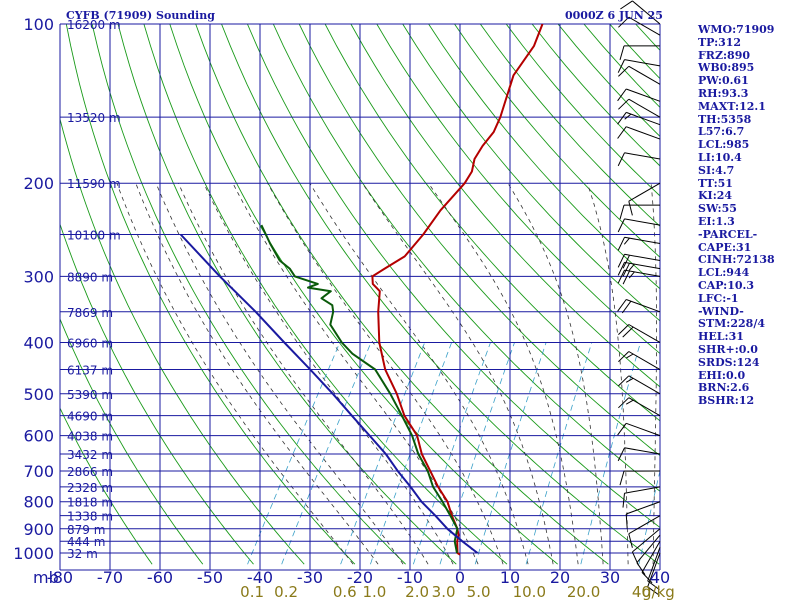  Describe the element at coordinates (38, 183) in the screenshot. I see `pressure-tick-label: 200` at that location.